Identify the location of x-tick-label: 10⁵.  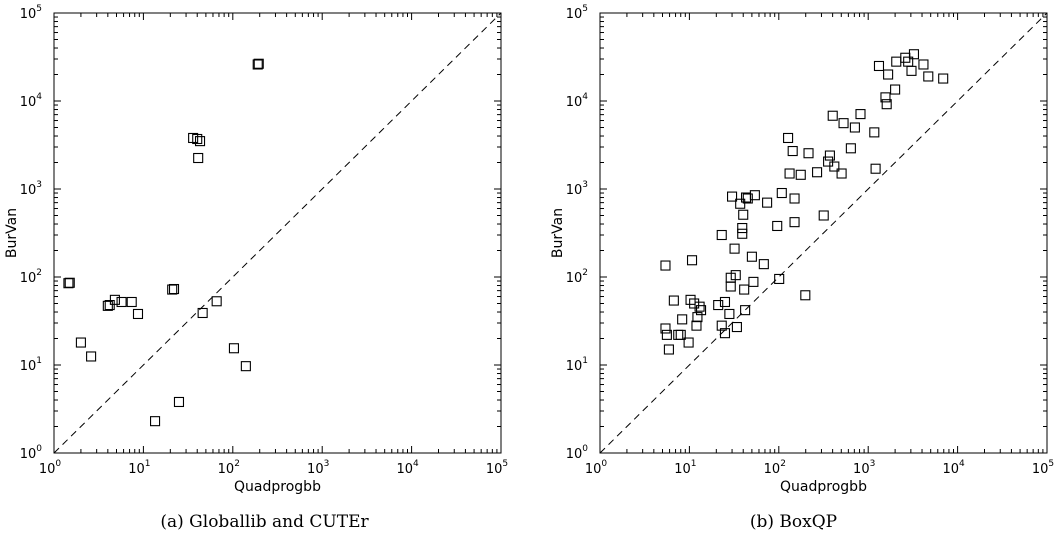
(1043, 468).